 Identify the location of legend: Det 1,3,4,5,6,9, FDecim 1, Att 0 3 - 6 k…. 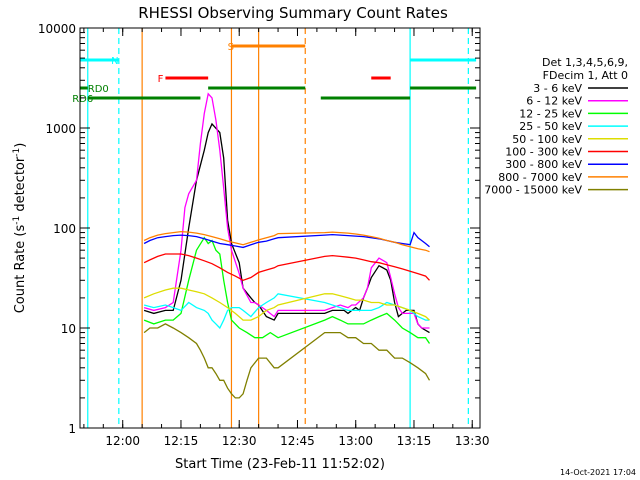
(556, 126).